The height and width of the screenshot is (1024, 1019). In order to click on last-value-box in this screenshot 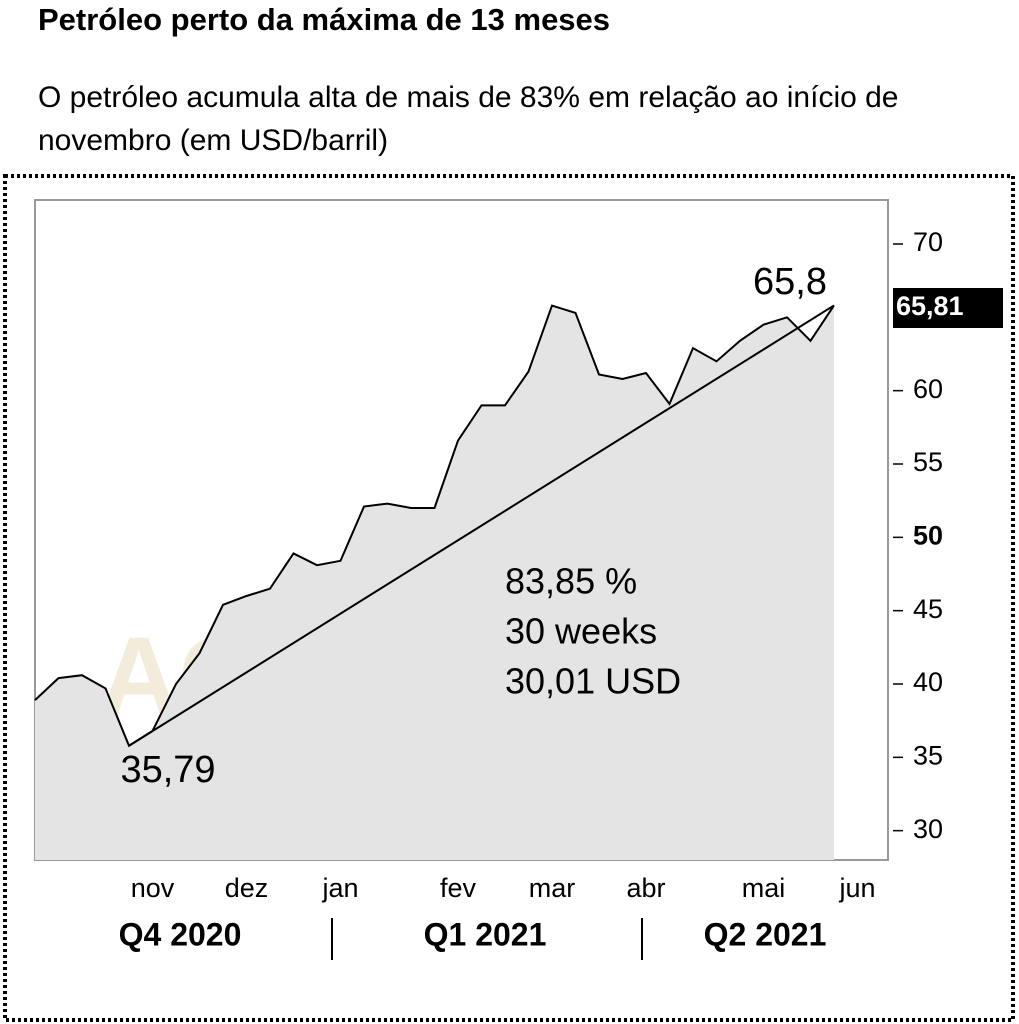, I will do `click(948, 308)`.